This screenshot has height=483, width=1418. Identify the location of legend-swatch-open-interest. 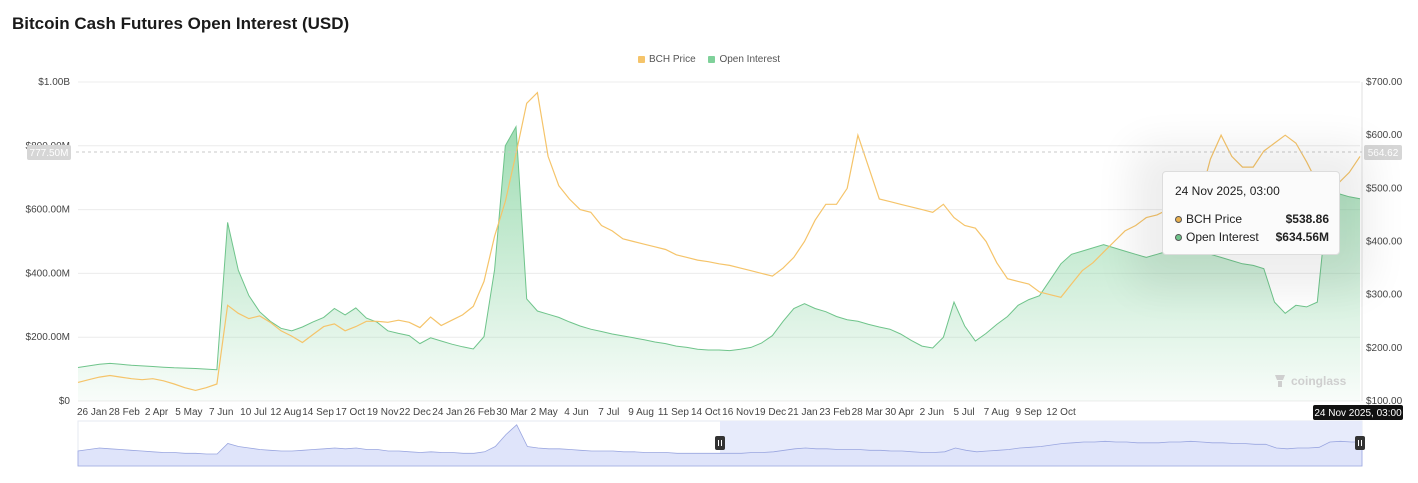
(712, 59).